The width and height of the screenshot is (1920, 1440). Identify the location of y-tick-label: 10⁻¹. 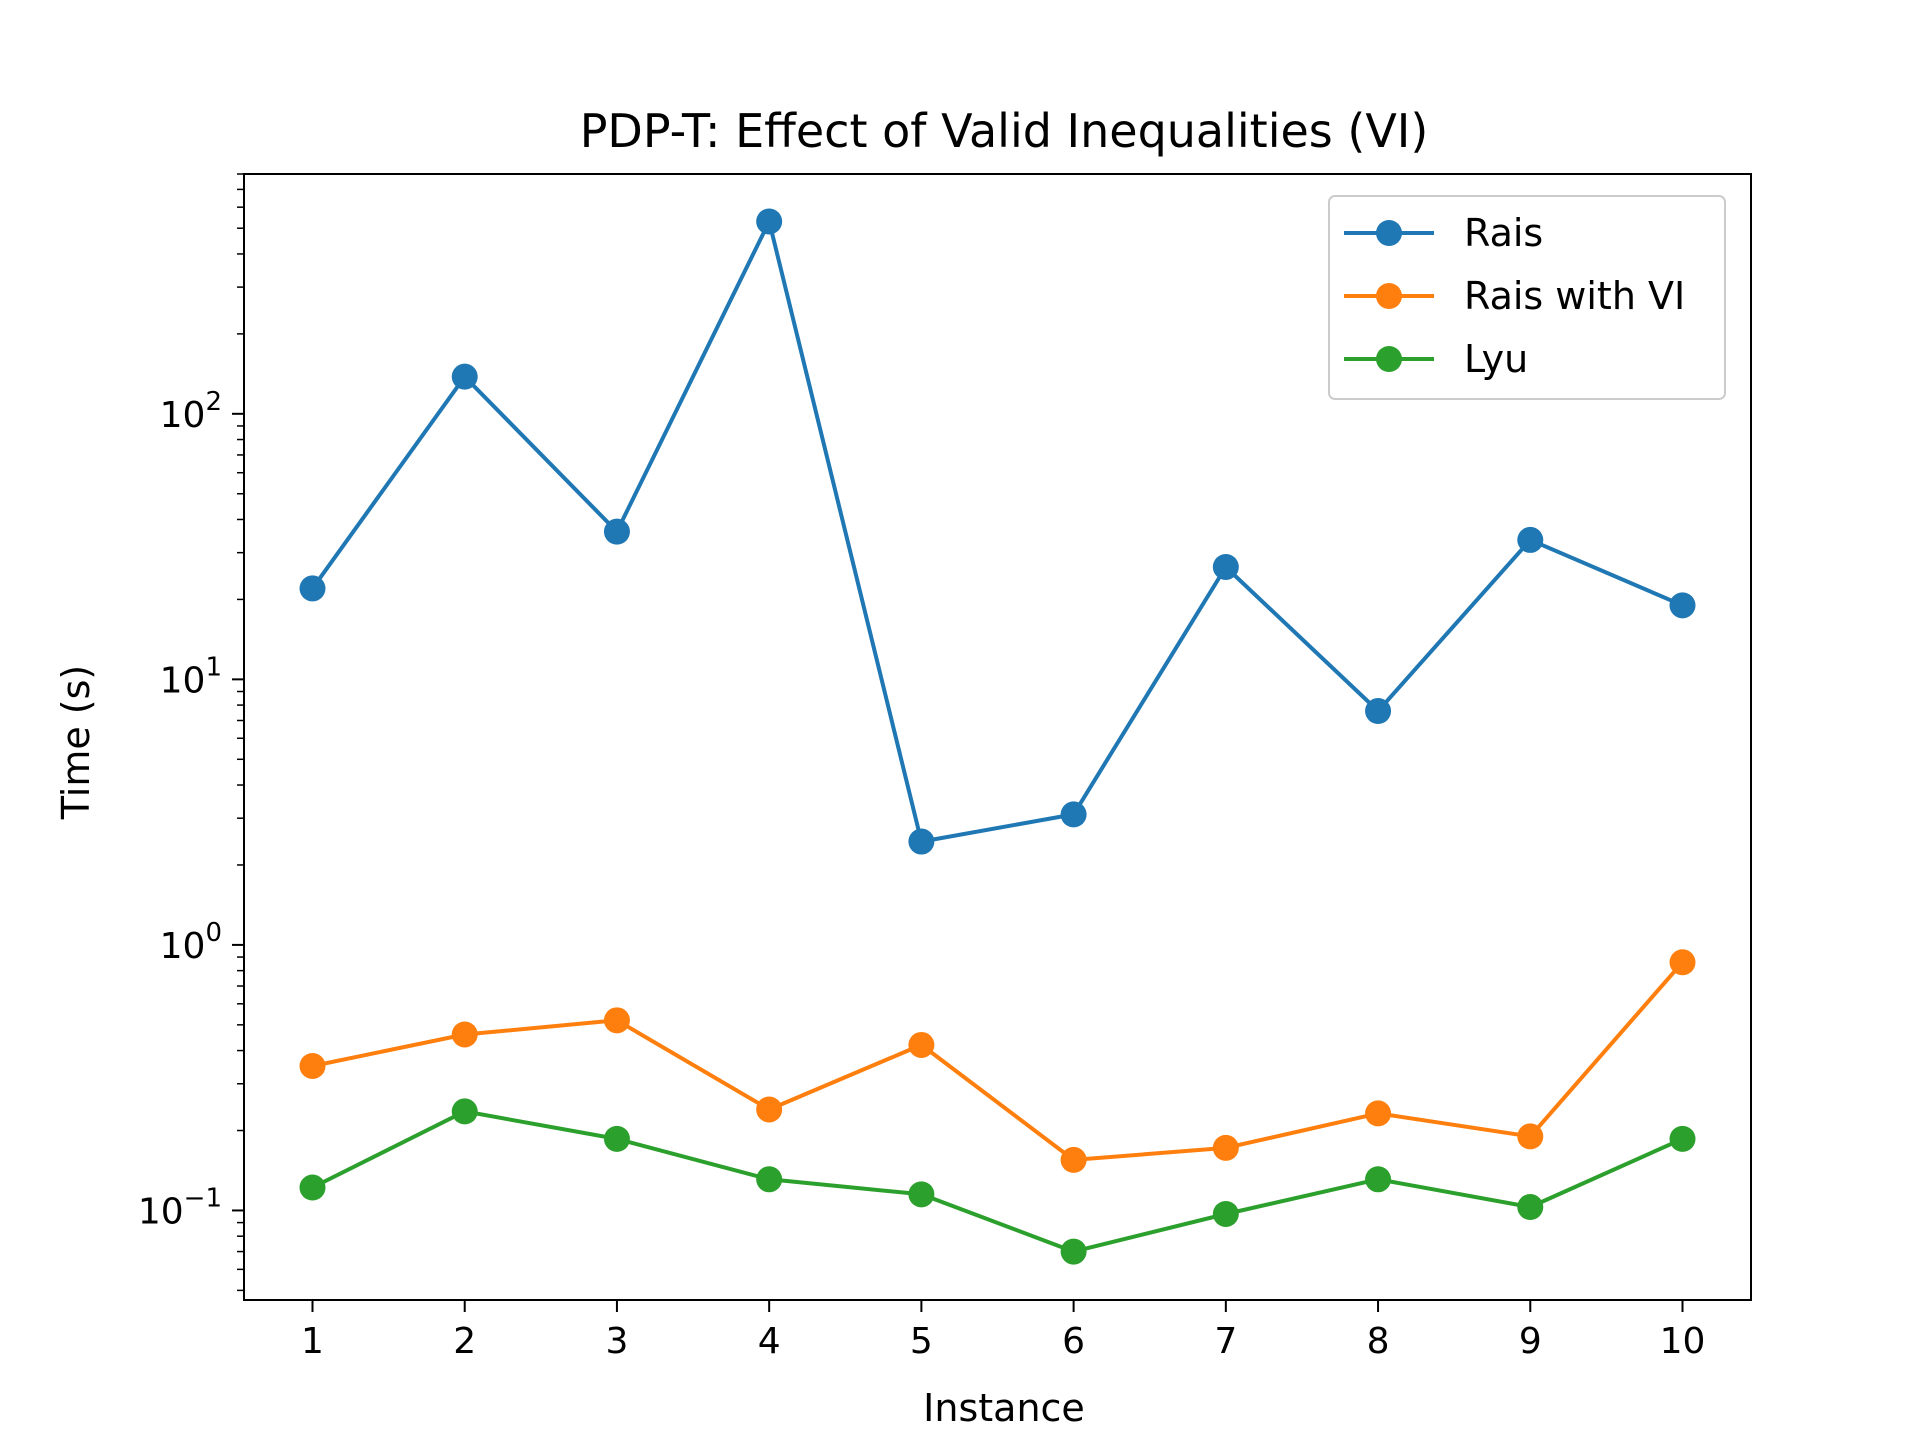
(180, 1207).